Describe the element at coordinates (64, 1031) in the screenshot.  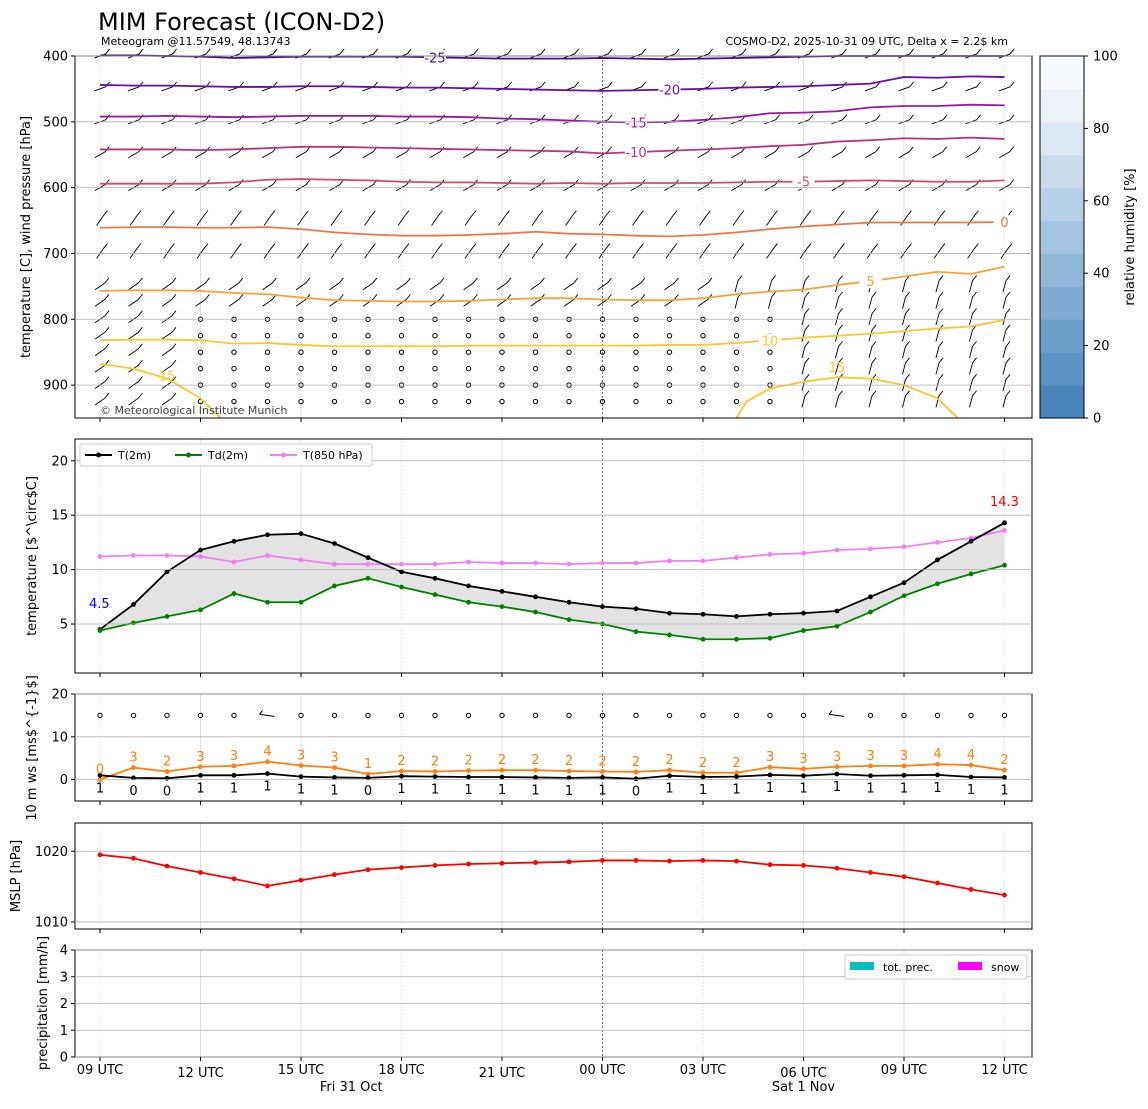
I see `y-tick-label: 1` at that location.